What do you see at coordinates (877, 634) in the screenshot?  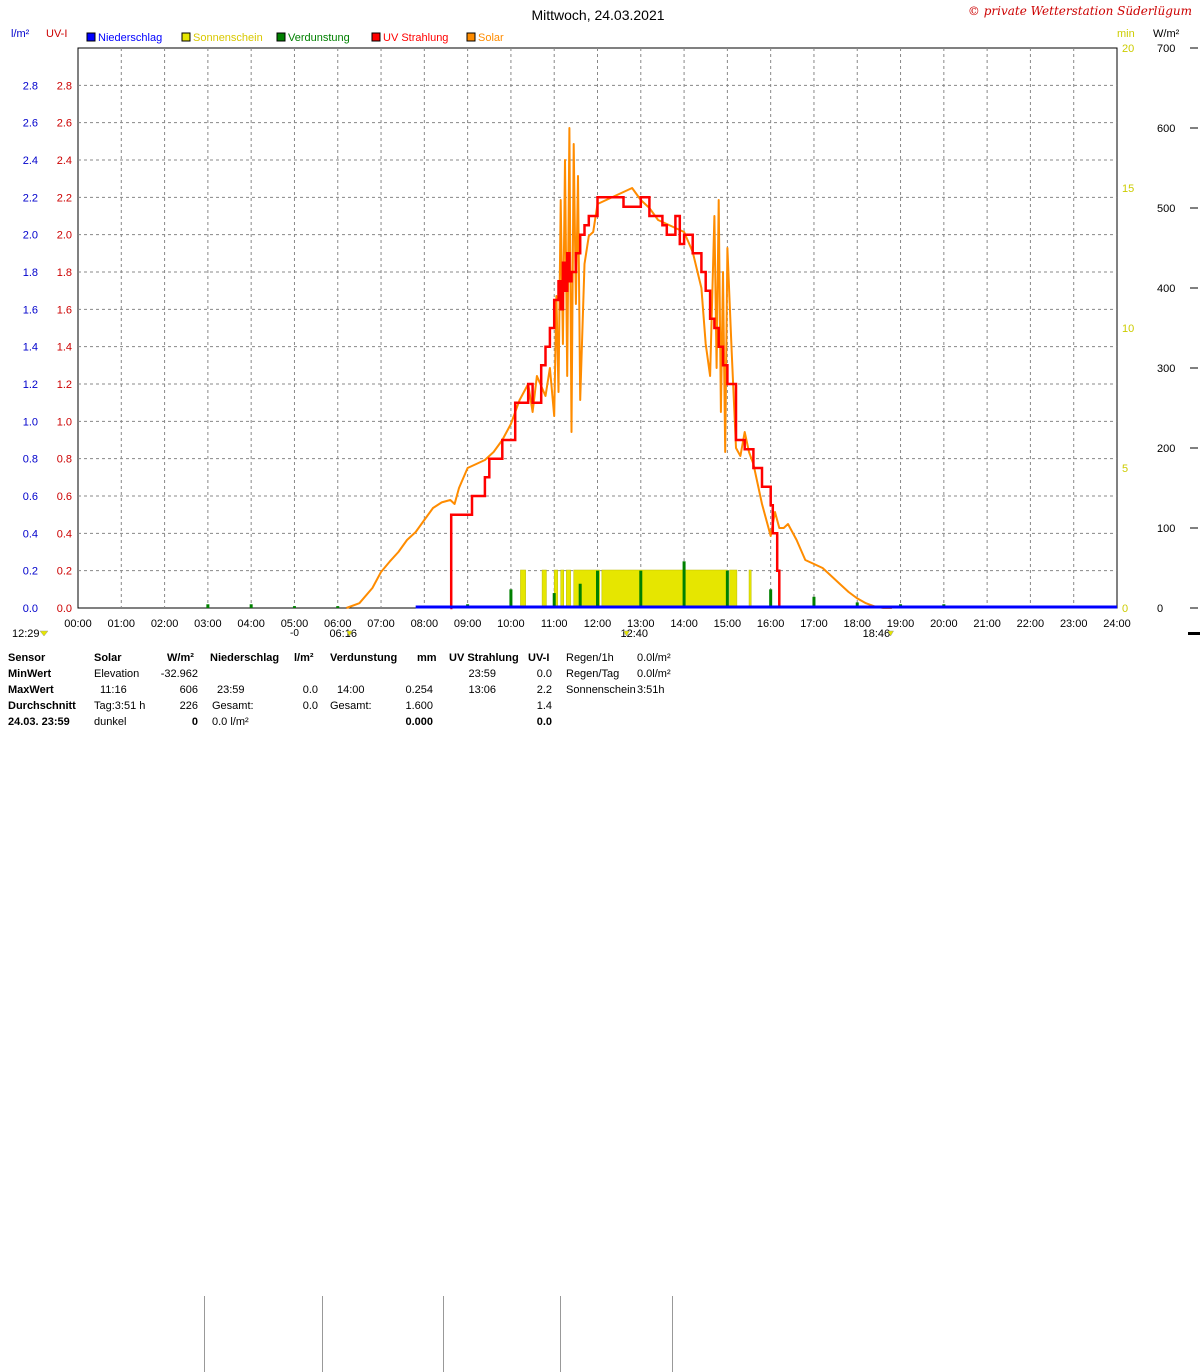 I see `sun-marker-time: 18:46` at bounding box center [877, 634].